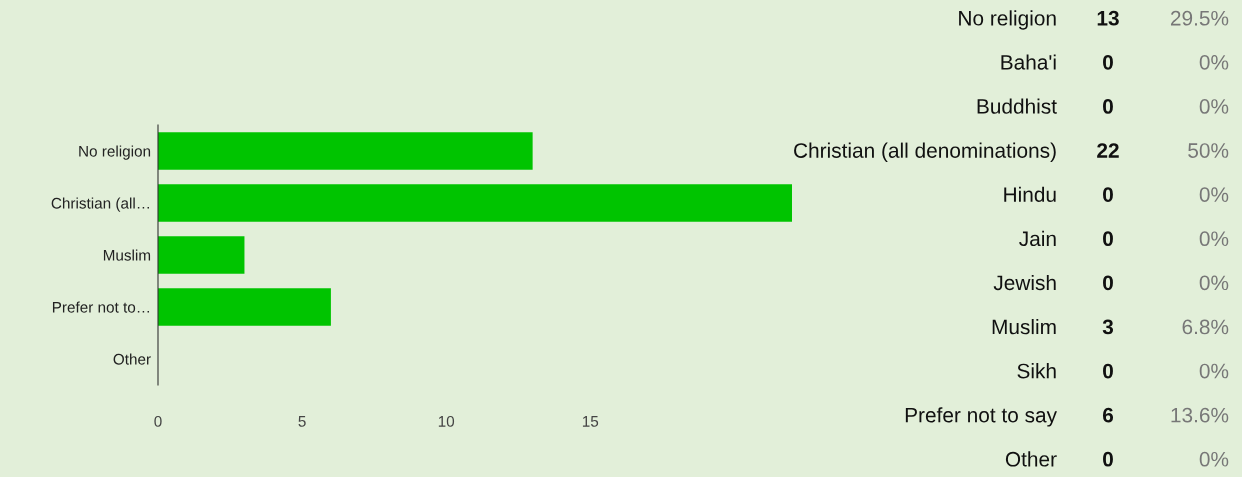 The width and height of the screenshot is (1242, 477). What do you see at coordinates (302, 421) in the screenshot?
I see `x-tick-label: 5` at bounding box center [302, 421].